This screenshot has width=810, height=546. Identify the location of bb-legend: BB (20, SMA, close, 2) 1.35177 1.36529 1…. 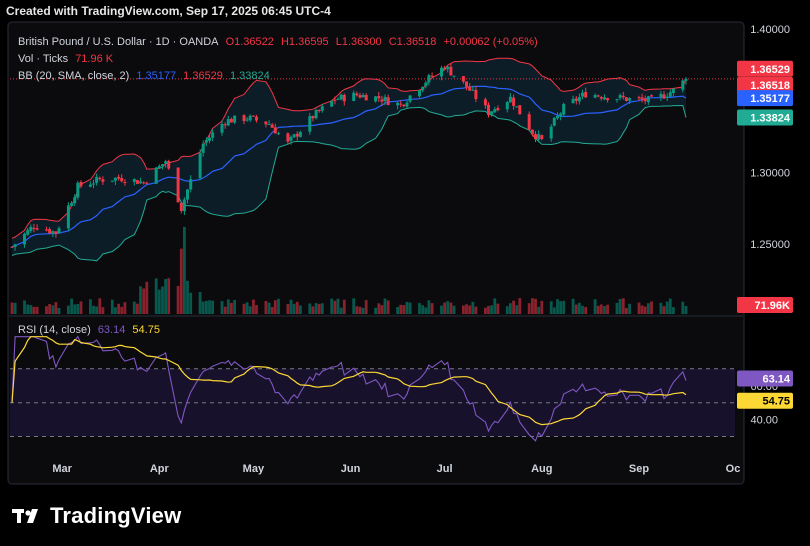
(146, 76).